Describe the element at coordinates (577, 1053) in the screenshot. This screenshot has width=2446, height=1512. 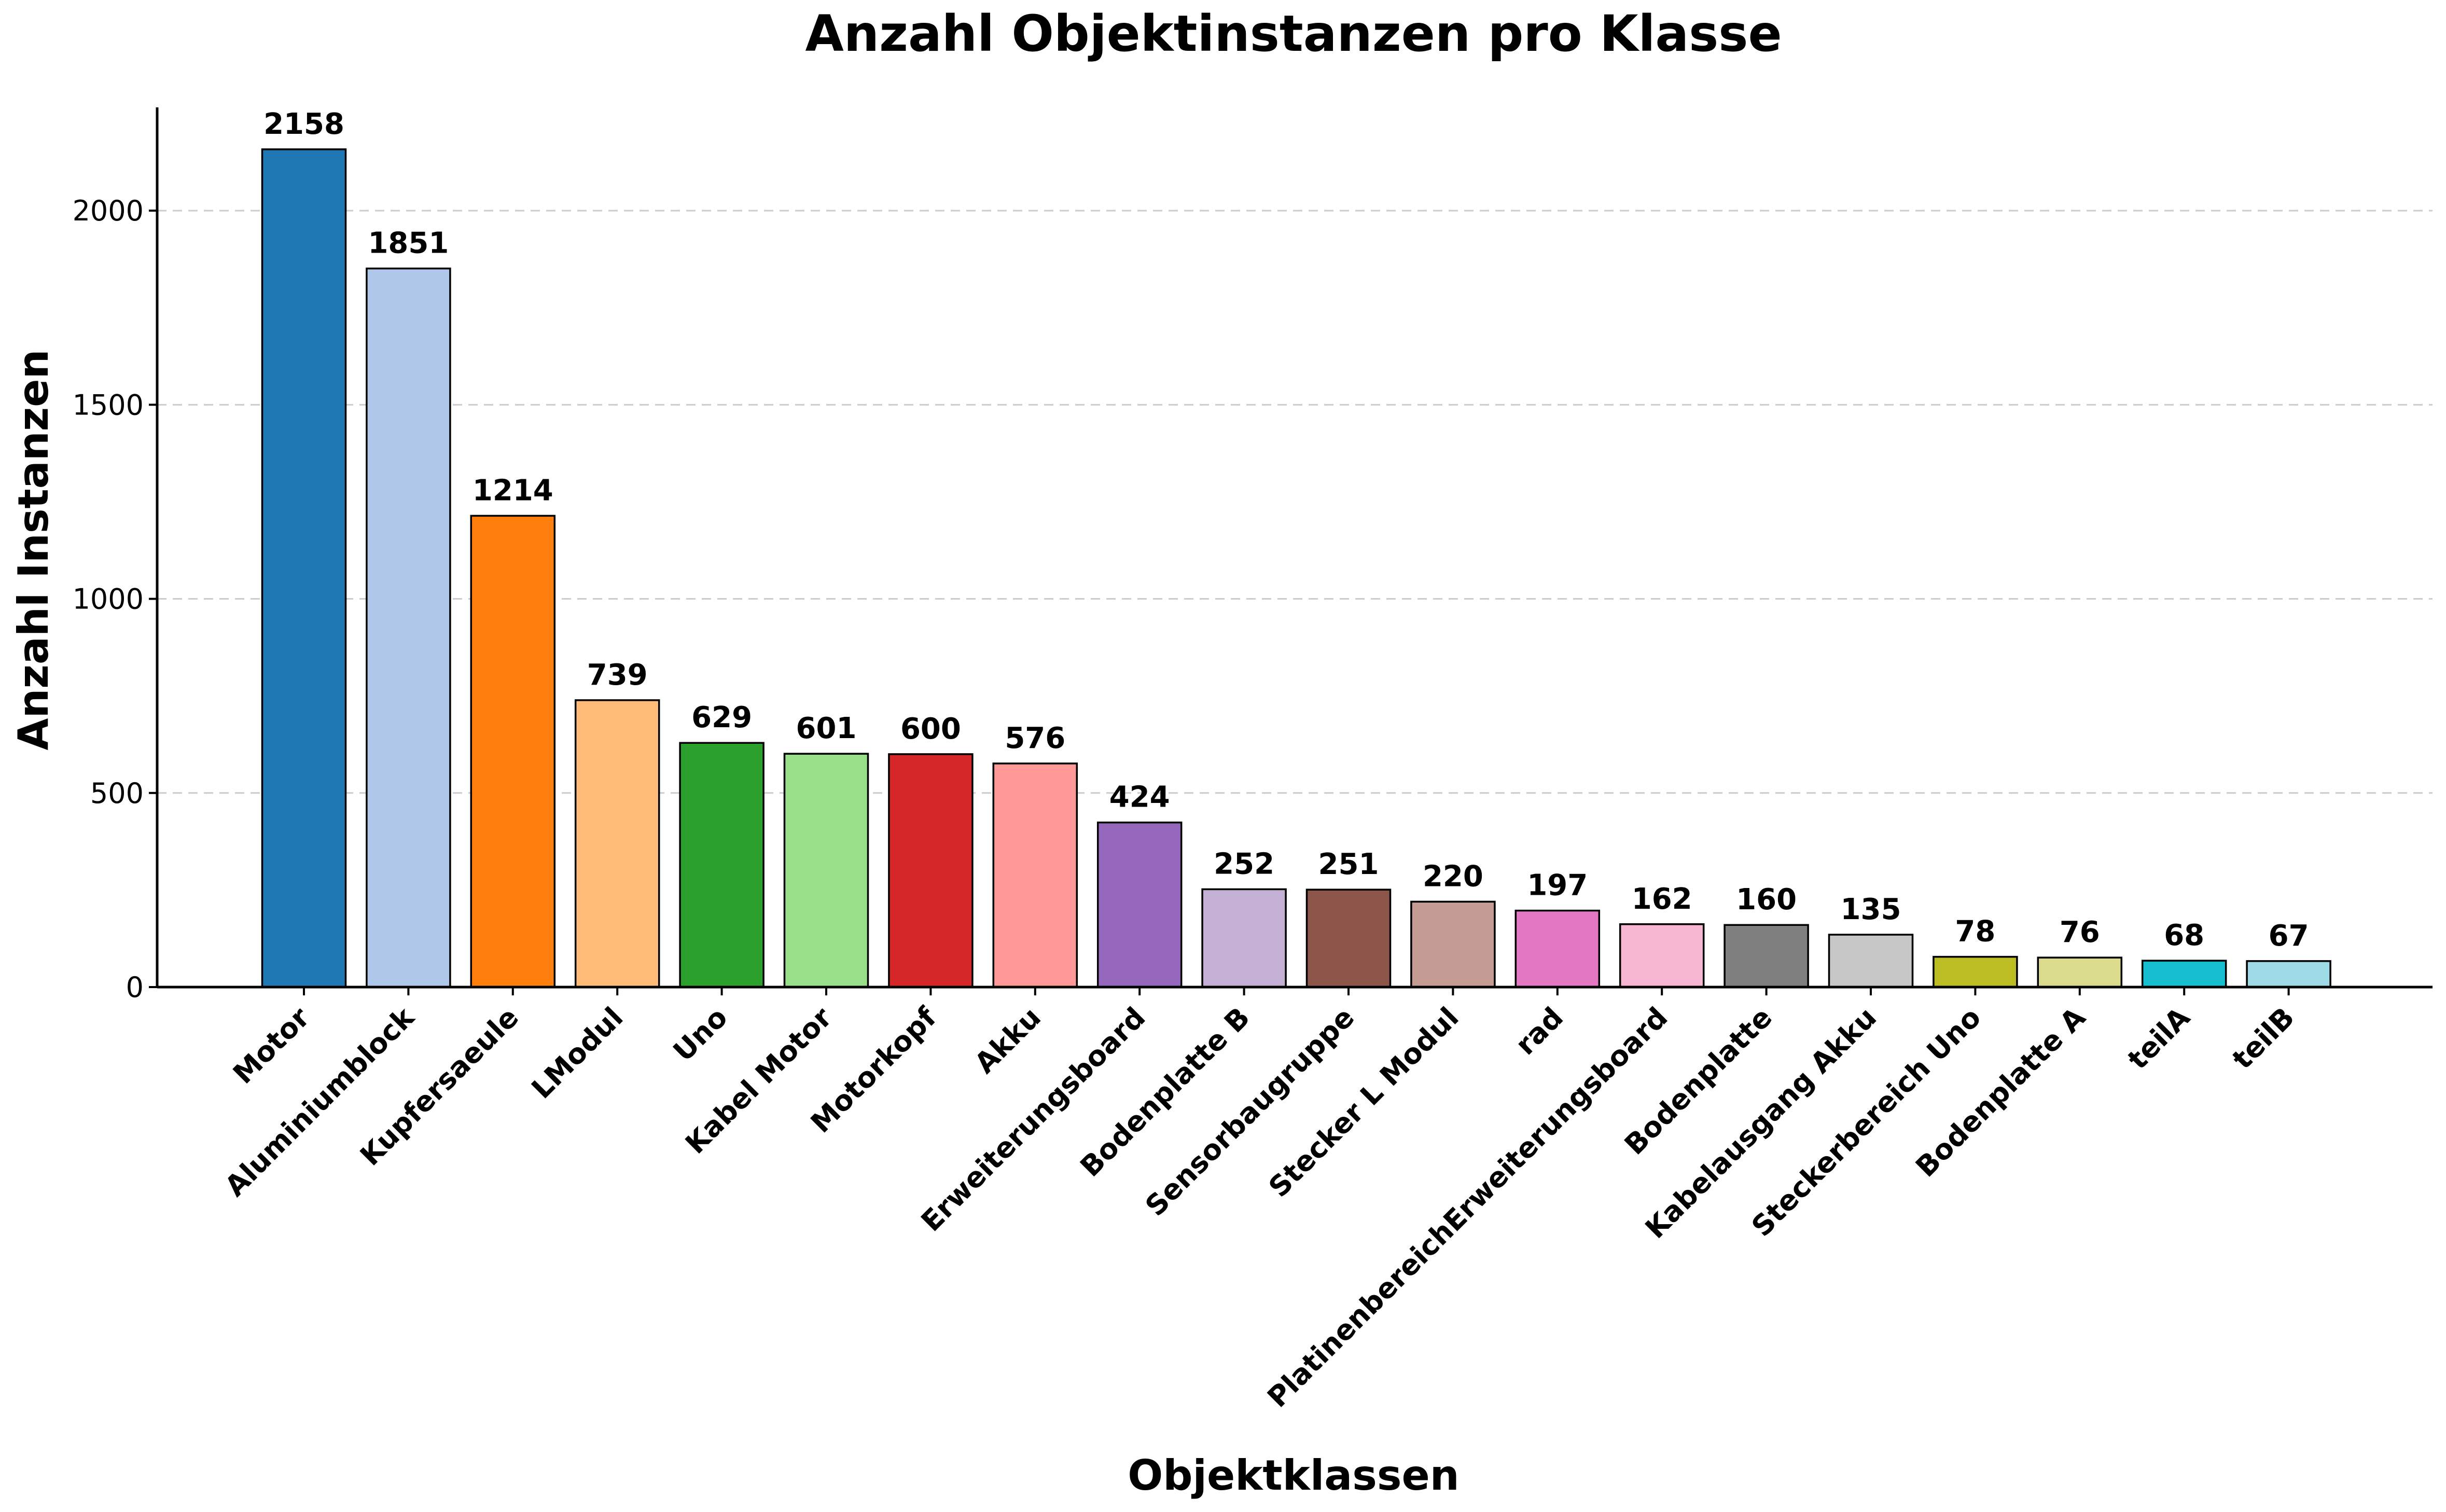
I see `x-tick-label: LModul` at that location.